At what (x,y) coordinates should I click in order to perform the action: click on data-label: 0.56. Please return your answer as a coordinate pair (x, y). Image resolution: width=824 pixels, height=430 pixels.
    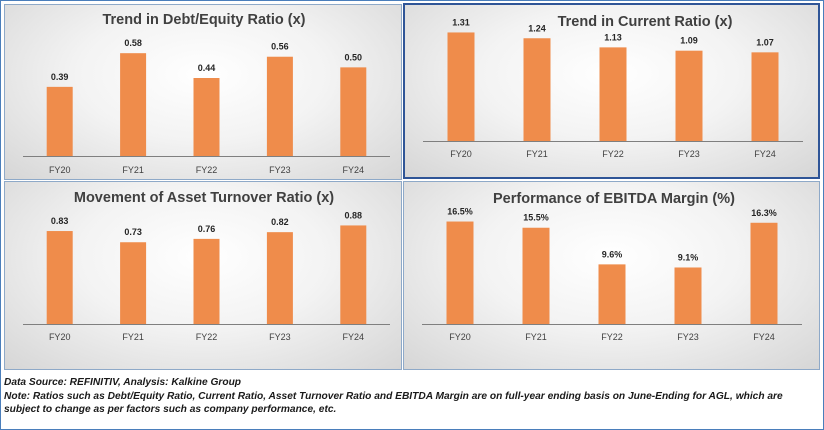
    Looking at the image, I should click on (280, 47).